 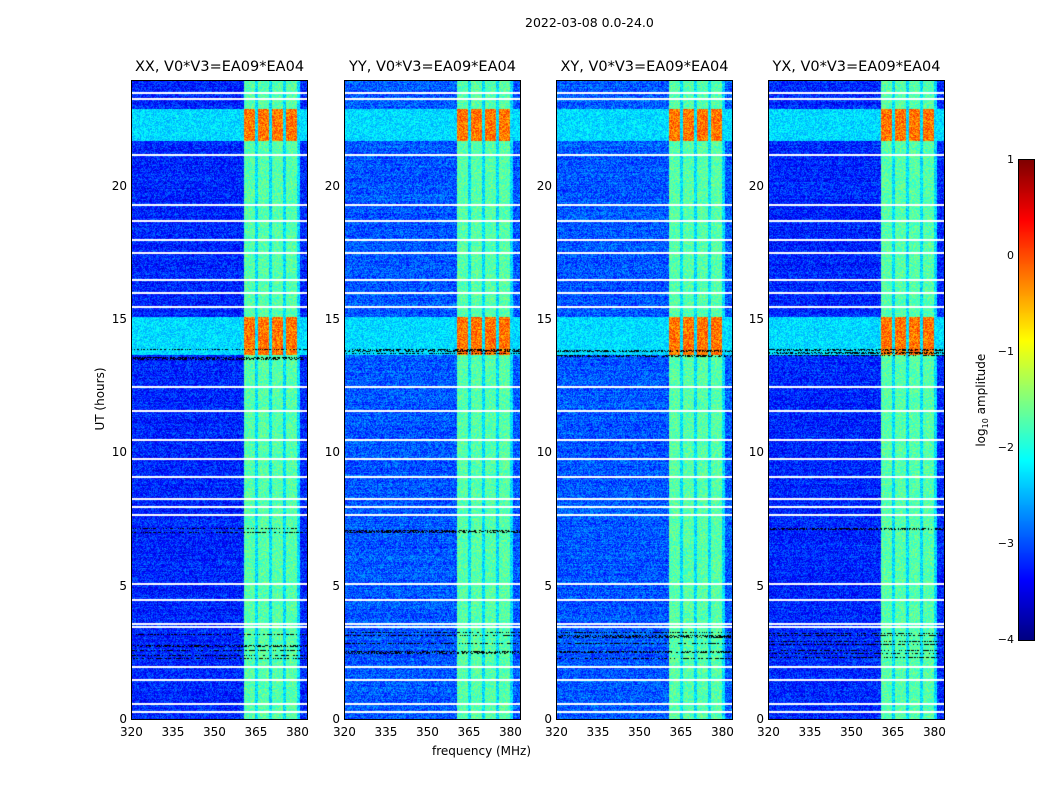 What do you see at coordinates (1005, 351) in the screenshot?
I see `colorbar-tick-label: −1` at bounding box center [1005, 351].